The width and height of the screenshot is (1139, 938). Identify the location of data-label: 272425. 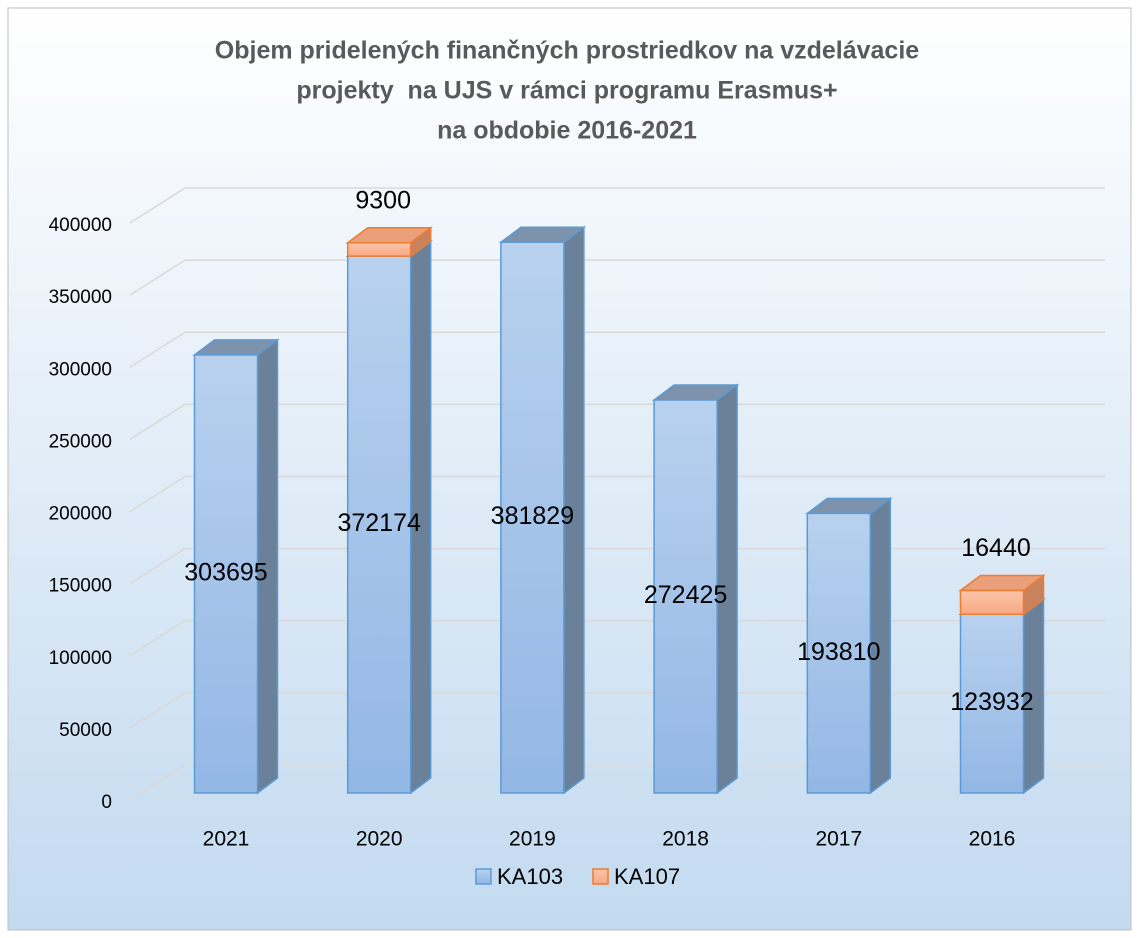
(685, 595).